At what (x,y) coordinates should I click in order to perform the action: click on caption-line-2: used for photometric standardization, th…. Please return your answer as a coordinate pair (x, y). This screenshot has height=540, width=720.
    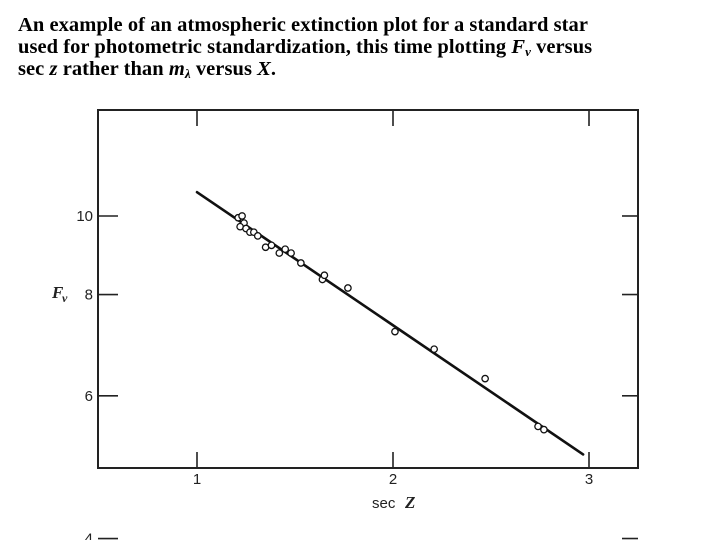
    Looking at the image, I should click on (363, 47).